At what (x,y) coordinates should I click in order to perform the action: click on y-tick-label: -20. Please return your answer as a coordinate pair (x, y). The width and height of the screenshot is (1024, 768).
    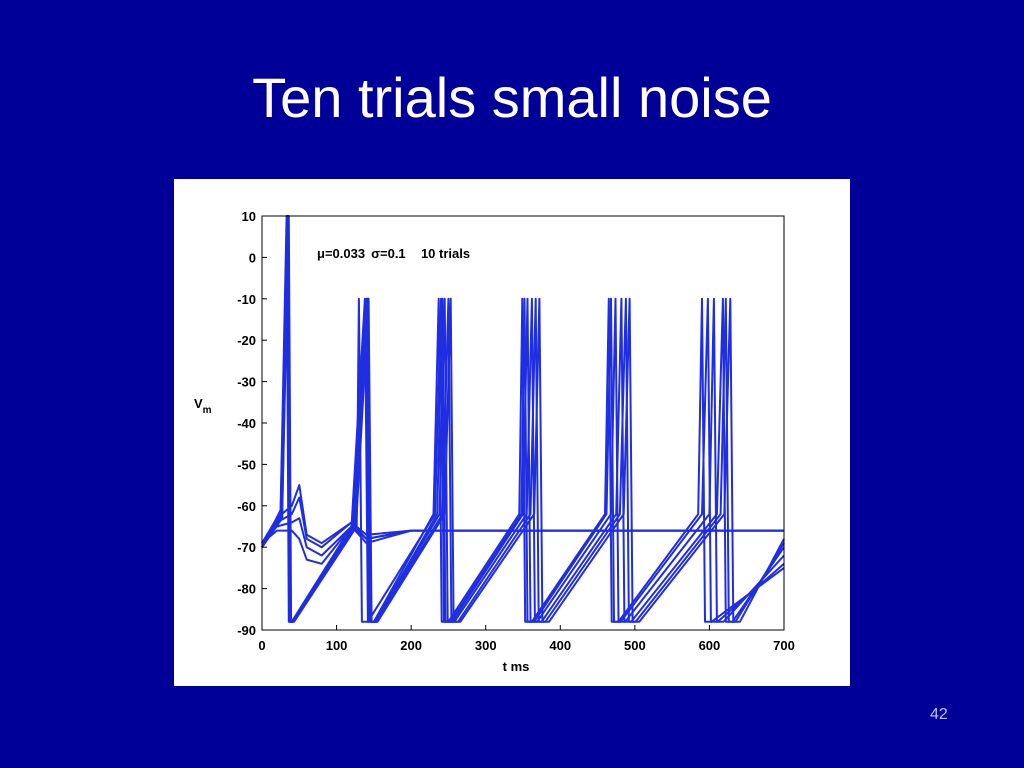
    Looking at the image, I should click on (246, 340).